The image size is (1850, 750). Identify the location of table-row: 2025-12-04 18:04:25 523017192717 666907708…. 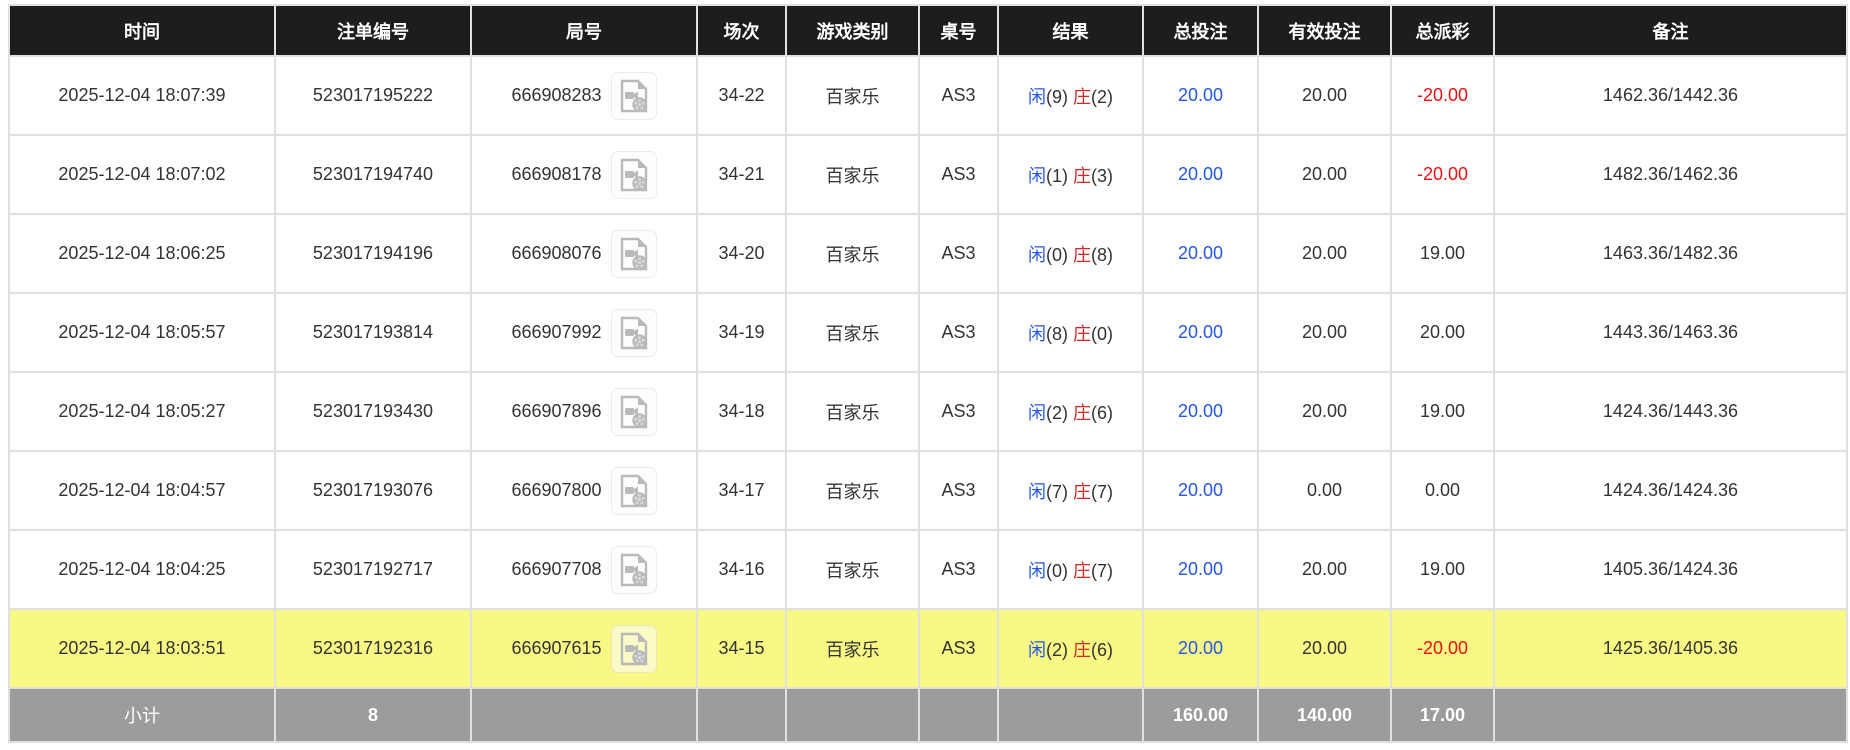
(928, 569).